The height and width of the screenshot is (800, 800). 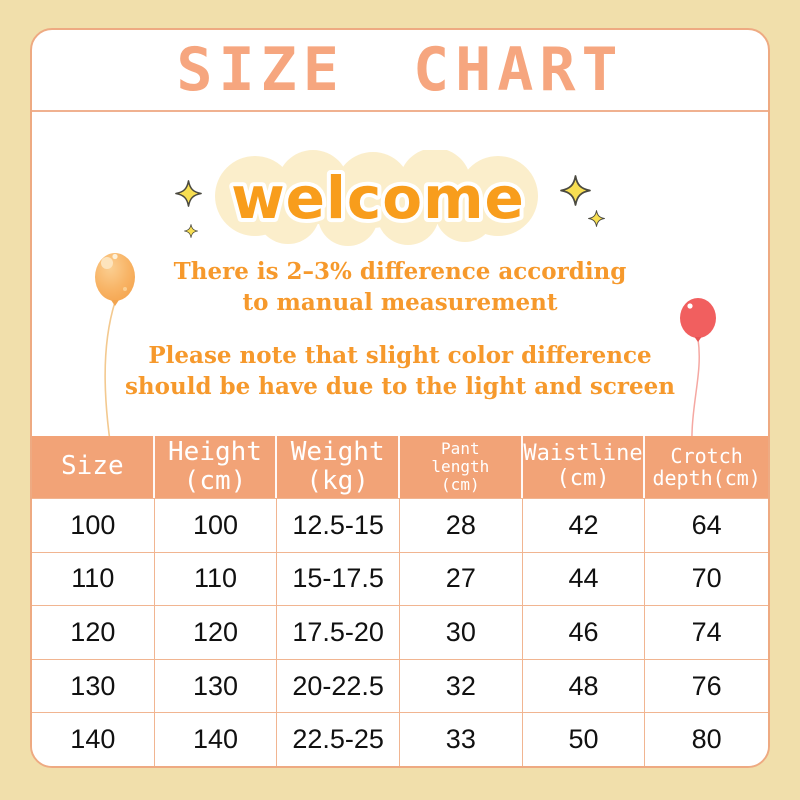 What do you see at coordinates (338, 525) in the screenshot?
I see `cell-weight: 12.5-15` at bounding box center [338, 525].